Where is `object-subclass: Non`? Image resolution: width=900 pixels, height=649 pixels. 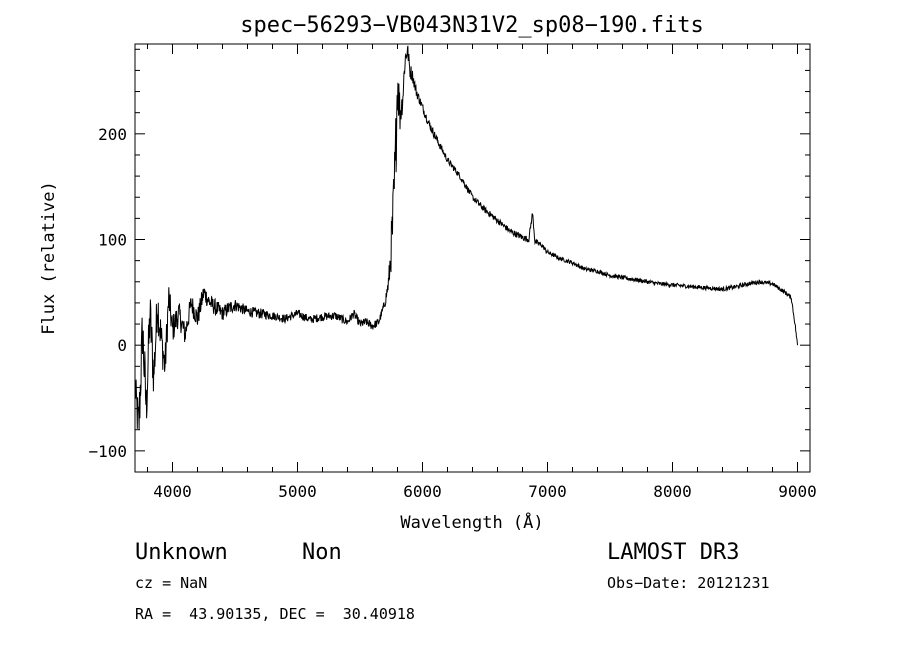
object-subclass: Non is located at coordinates (322, 552).